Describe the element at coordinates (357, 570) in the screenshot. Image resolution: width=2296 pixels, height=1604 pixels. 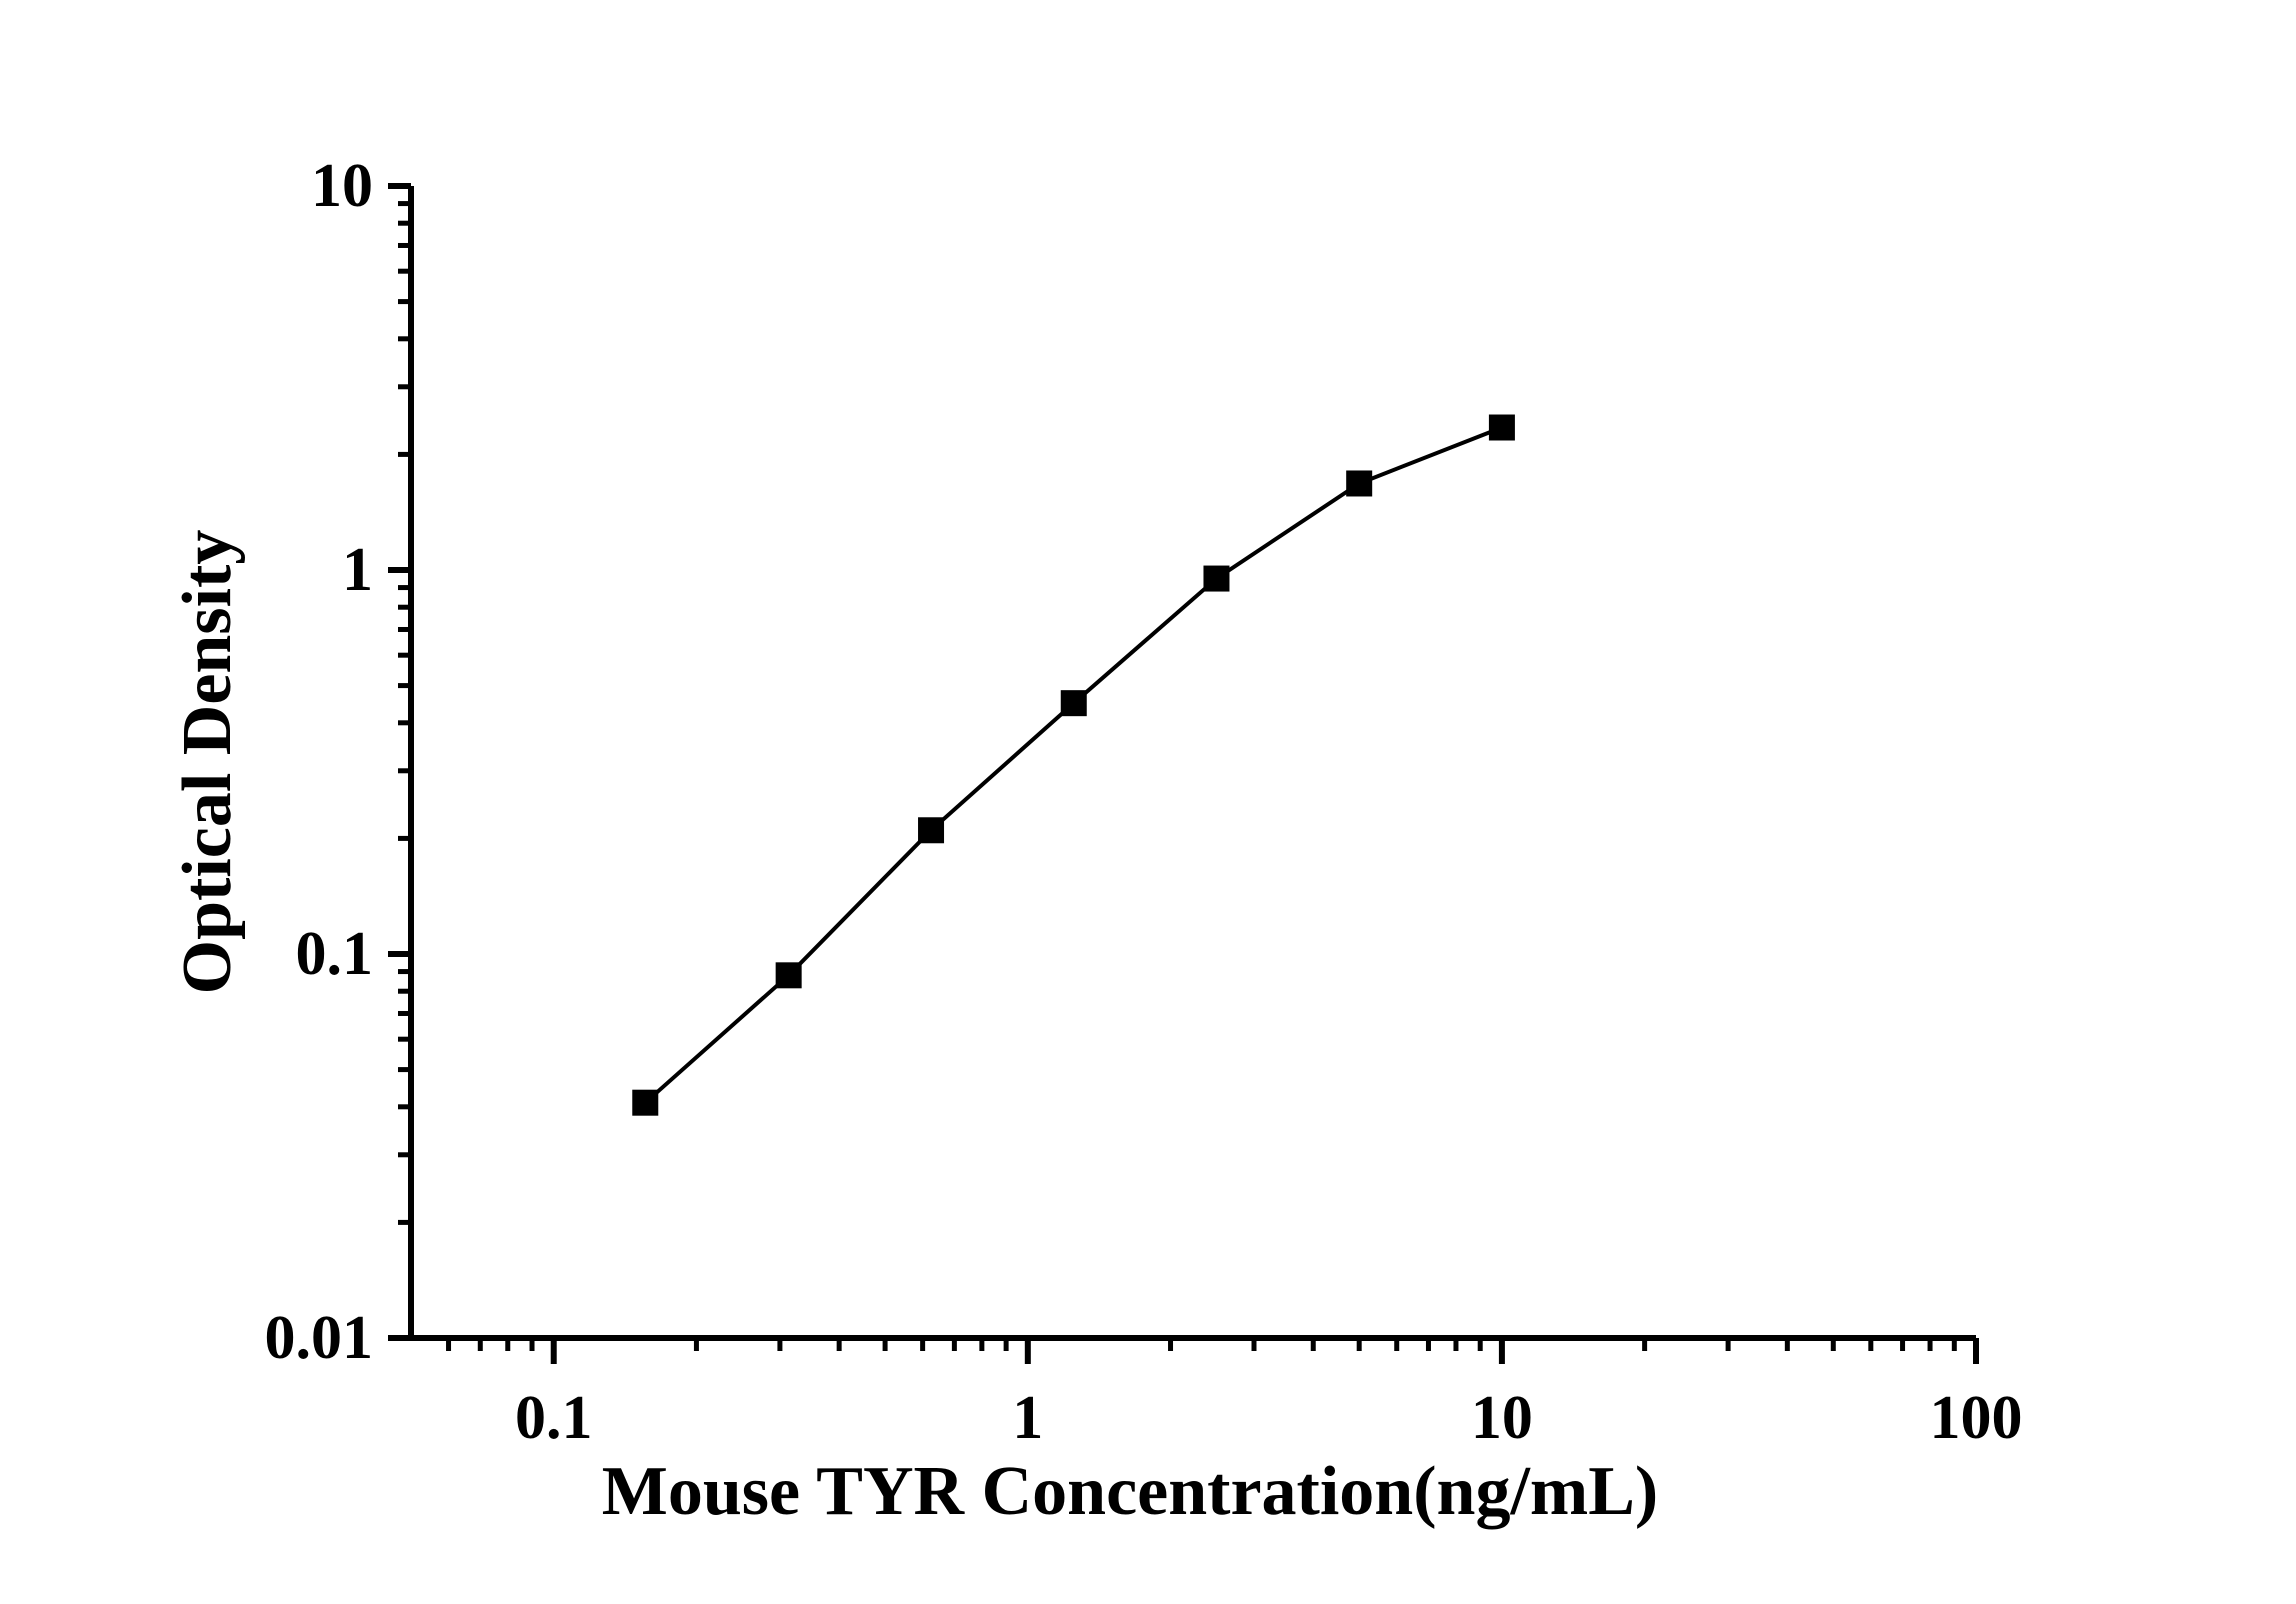
I see `y-tick-label: 1` at that location.